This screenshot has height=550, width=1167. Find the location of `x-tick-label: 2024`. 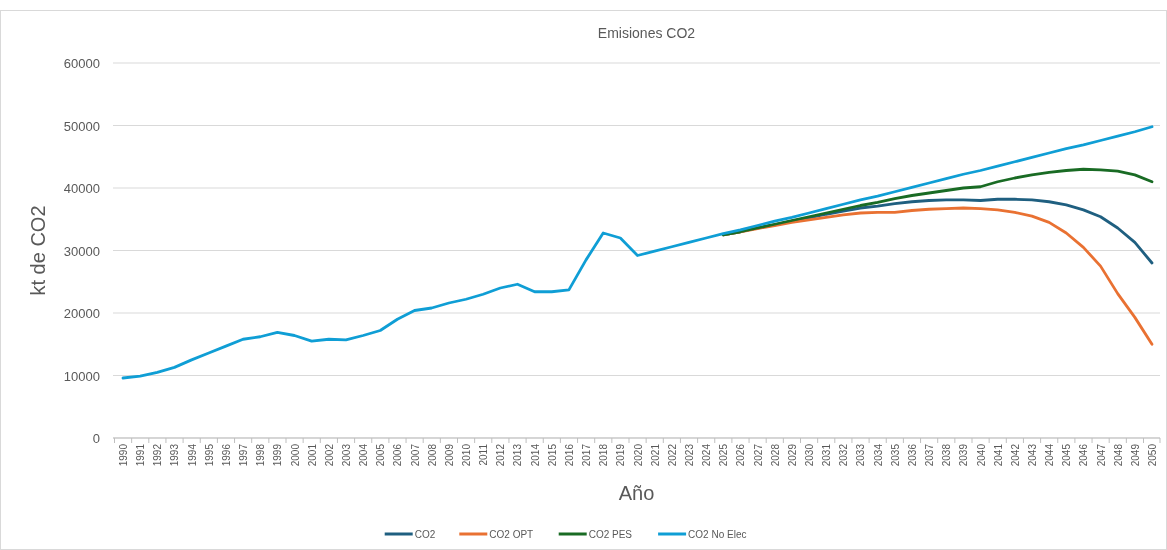

x-tick-label: 2024 is located at coordinates (707, 455).